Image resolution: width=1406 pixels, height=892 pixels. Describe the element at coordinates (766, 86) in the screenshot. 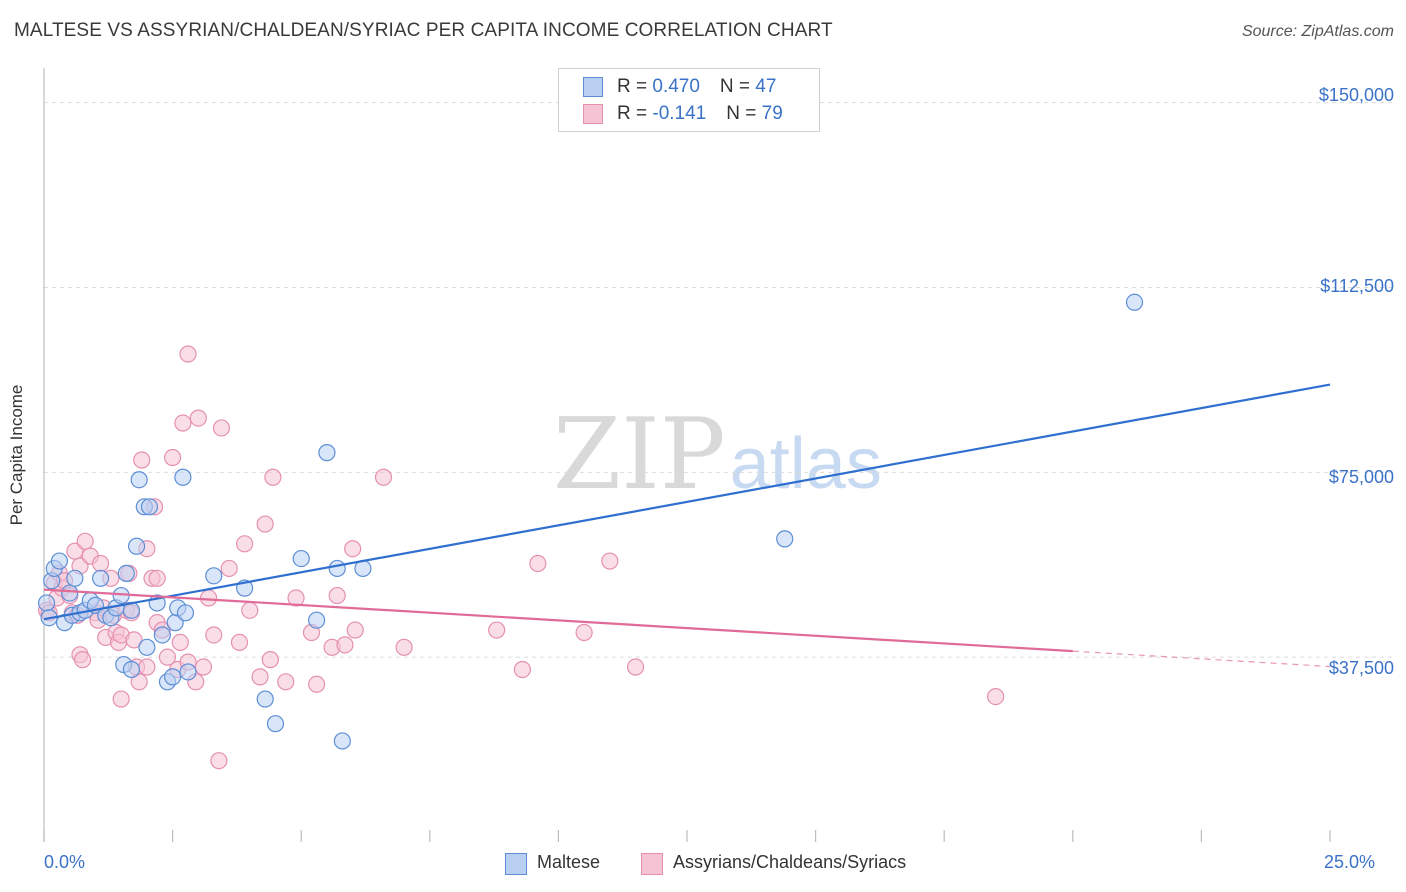

I see `legend-n-value: 47` at that location.